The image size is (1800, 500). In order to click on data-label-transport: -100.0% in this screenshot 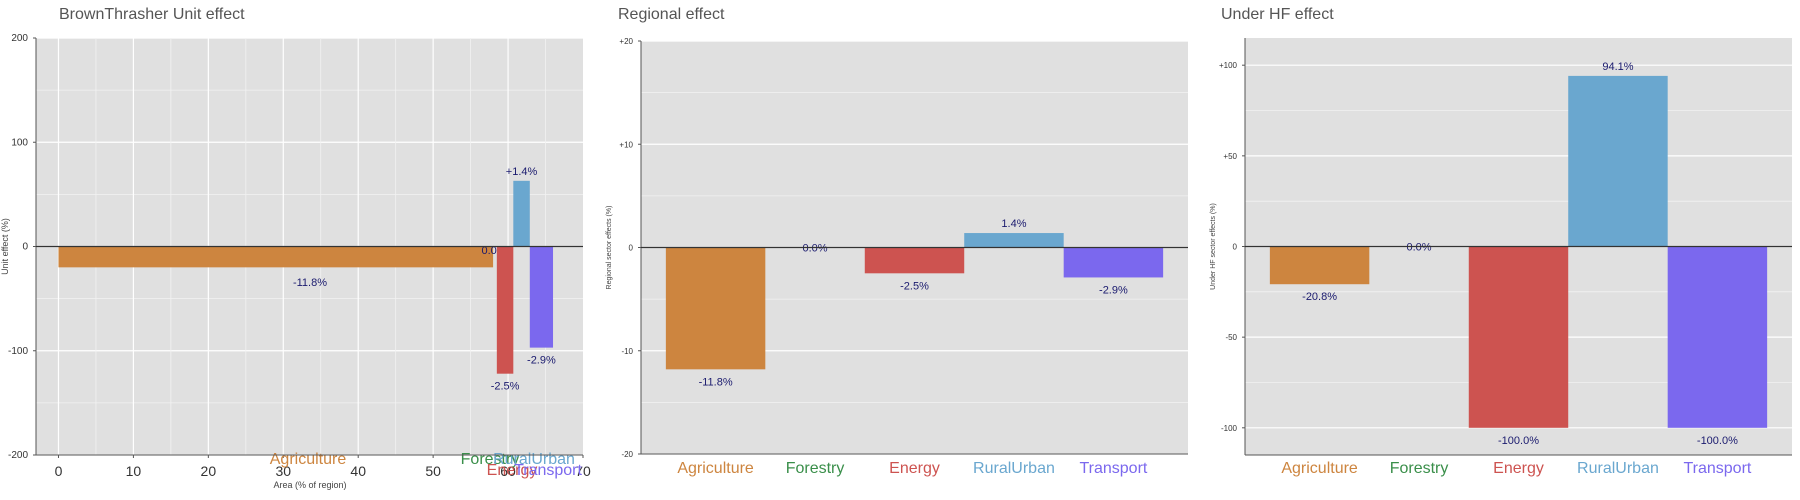, I will do `click(1717, 441)`.